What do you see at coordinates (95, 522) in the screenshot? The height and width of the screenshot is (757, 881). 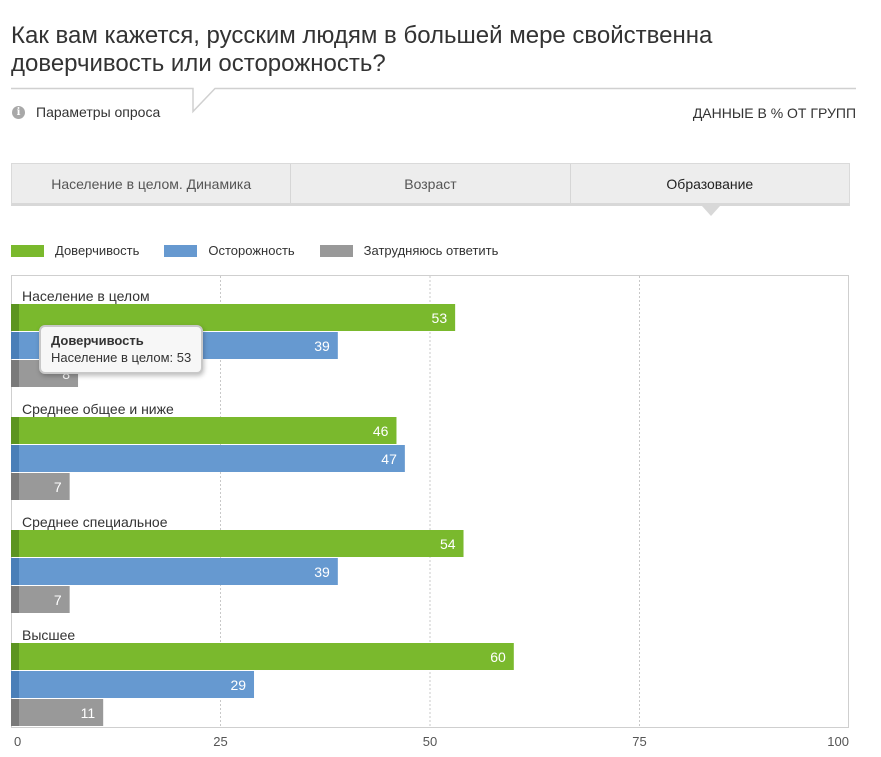 I see `category-label: Среднее специальное` at bounding box center [95, 522].